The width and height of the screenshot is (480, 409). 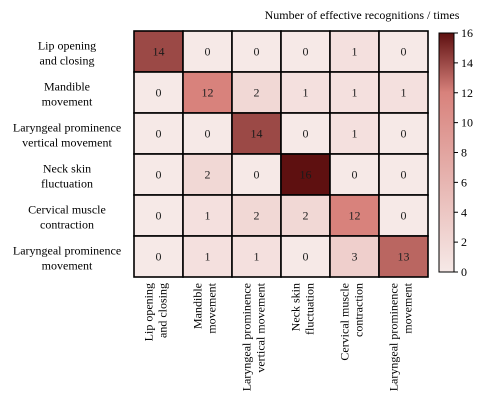 I want to click on cell-value-label: 13, so click(x=404, y=257).